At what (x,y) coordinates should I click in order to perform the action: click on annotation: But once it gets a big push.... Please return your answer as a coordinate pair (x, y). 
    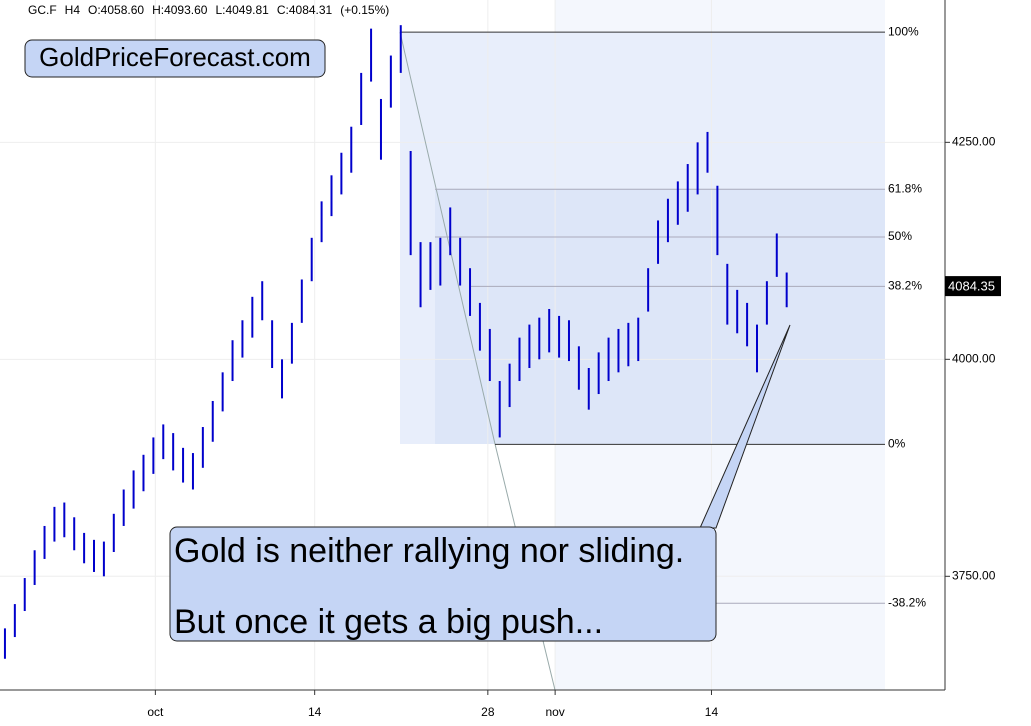
    Looking at the image, I should click on (388, 622).